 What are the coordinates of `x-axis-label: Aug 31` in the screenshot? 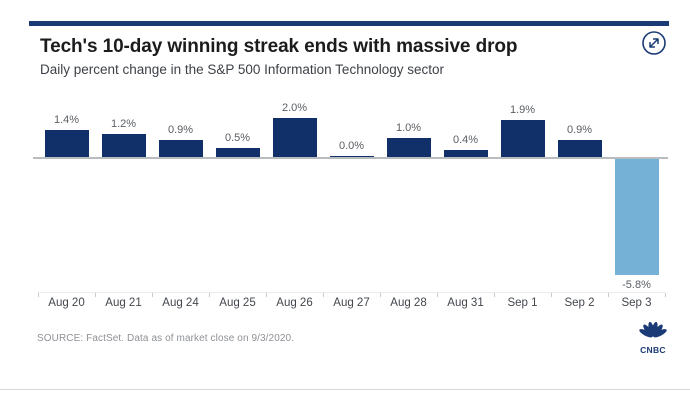 It's located at (465, 303).